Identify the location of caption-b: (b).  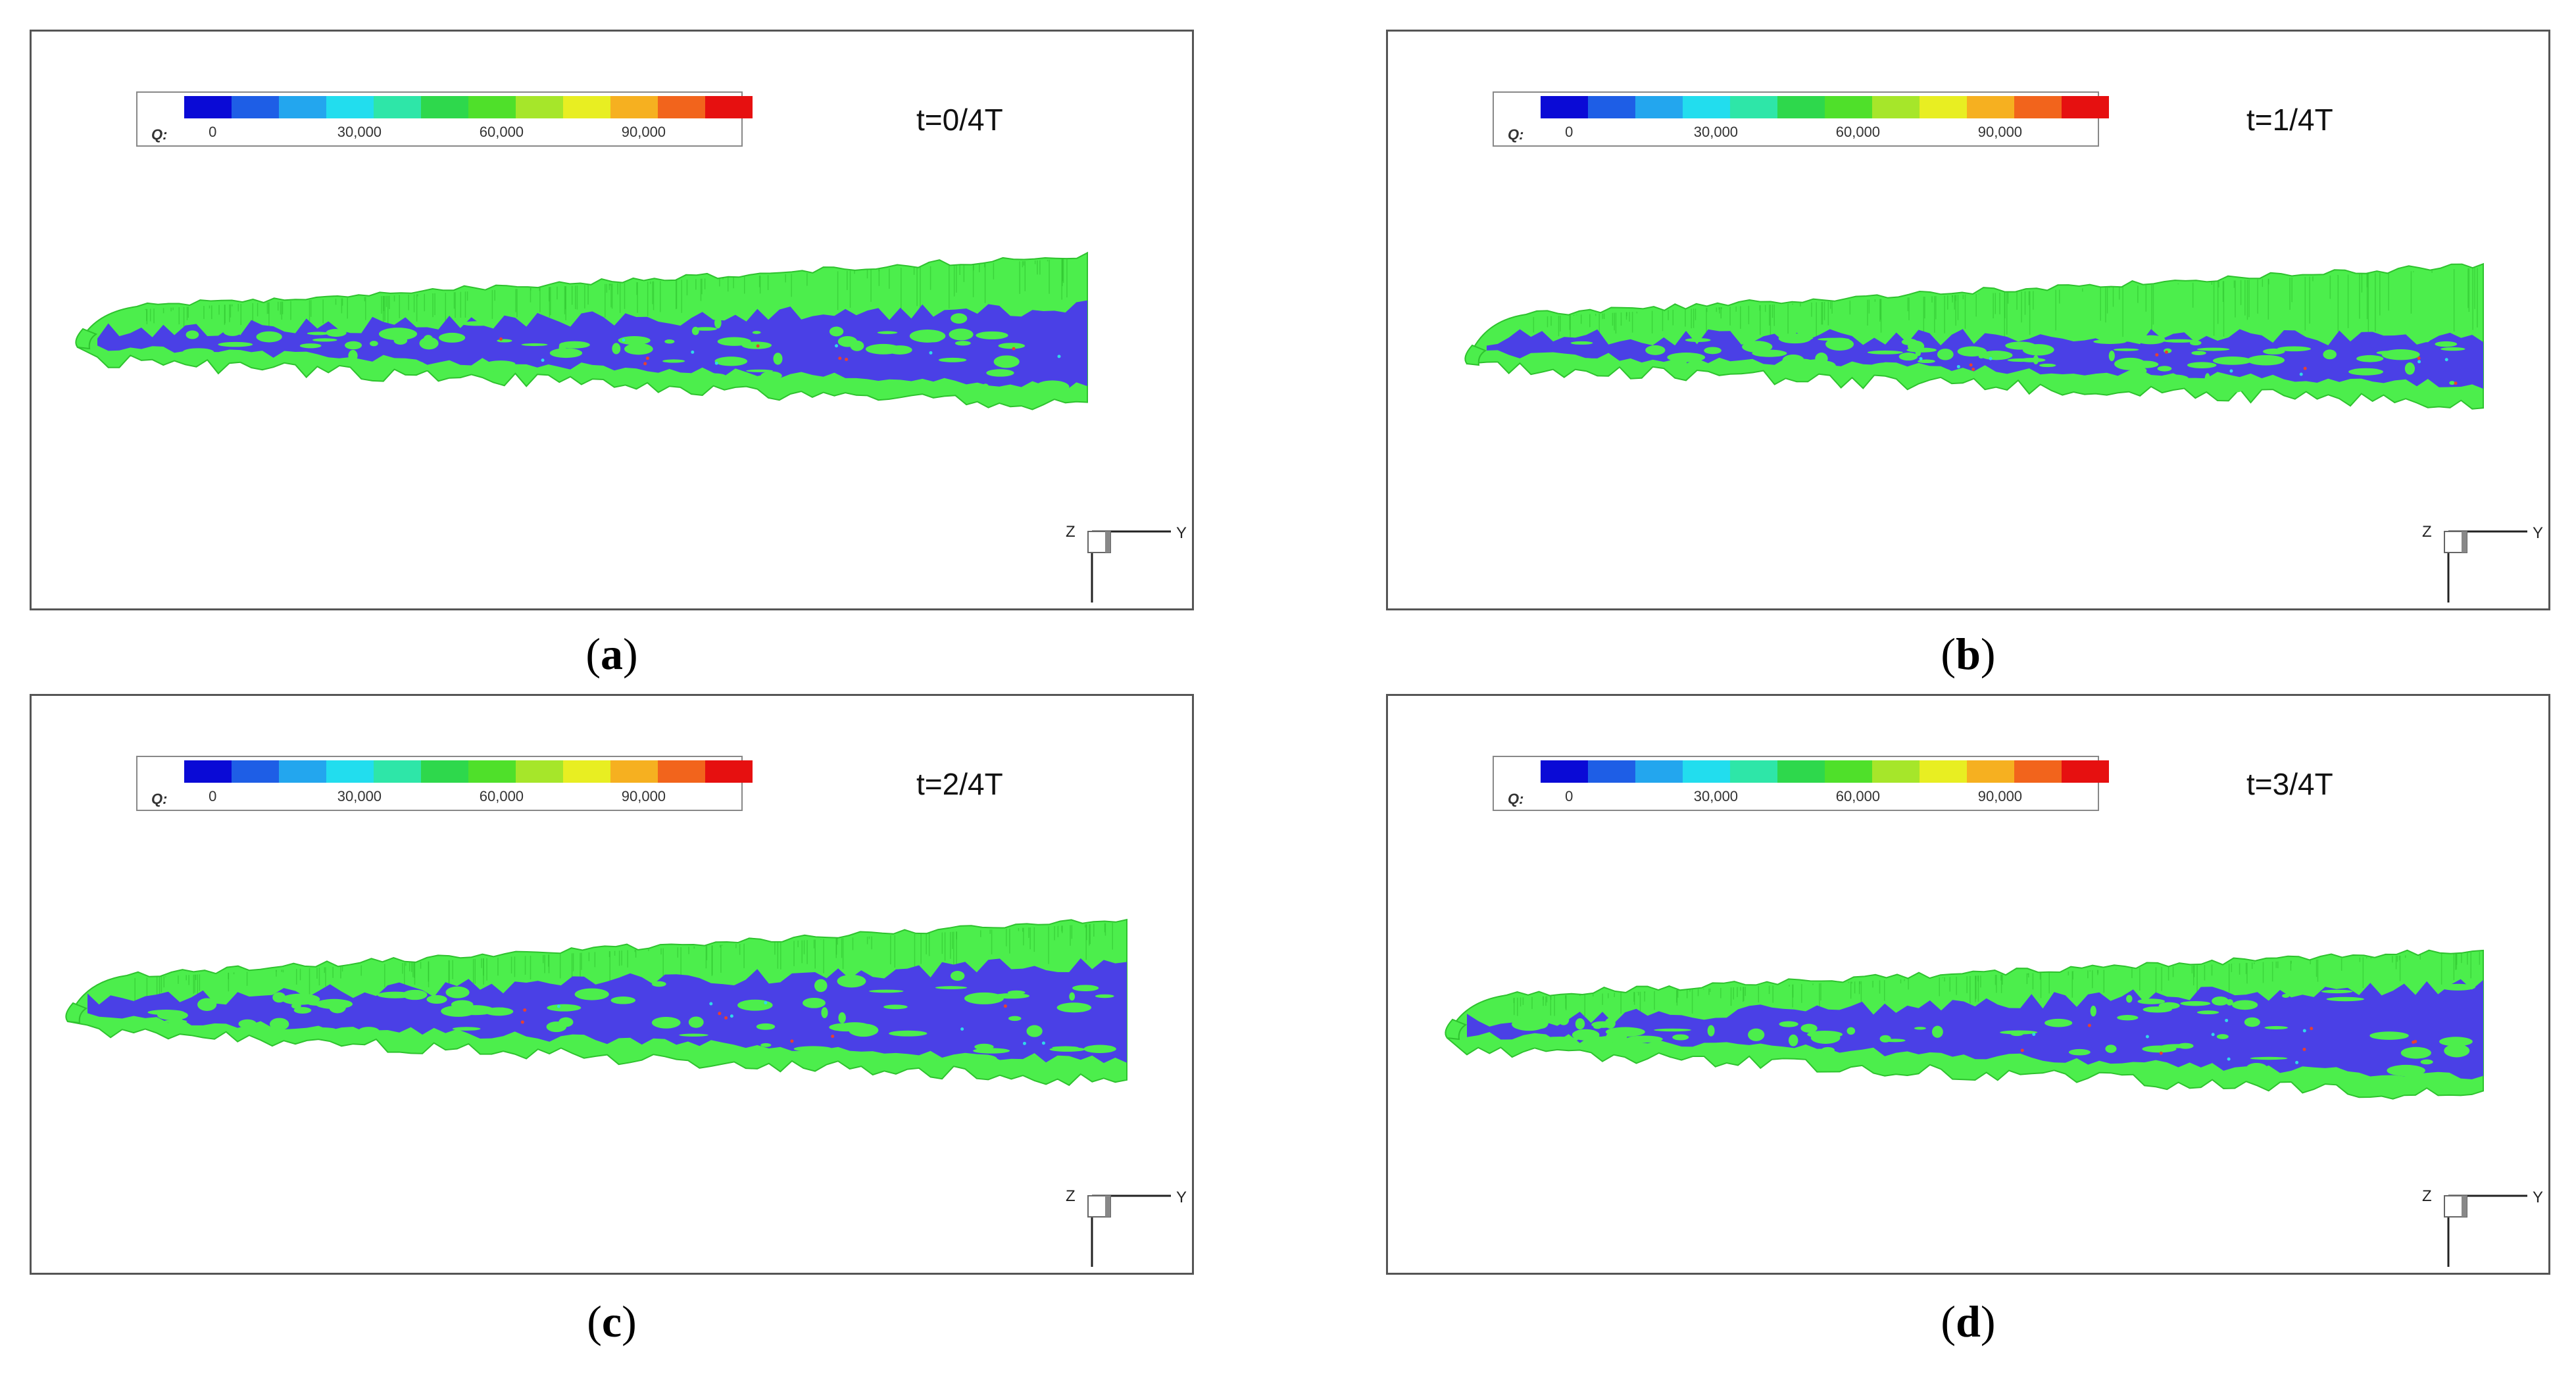
(1968, 654).